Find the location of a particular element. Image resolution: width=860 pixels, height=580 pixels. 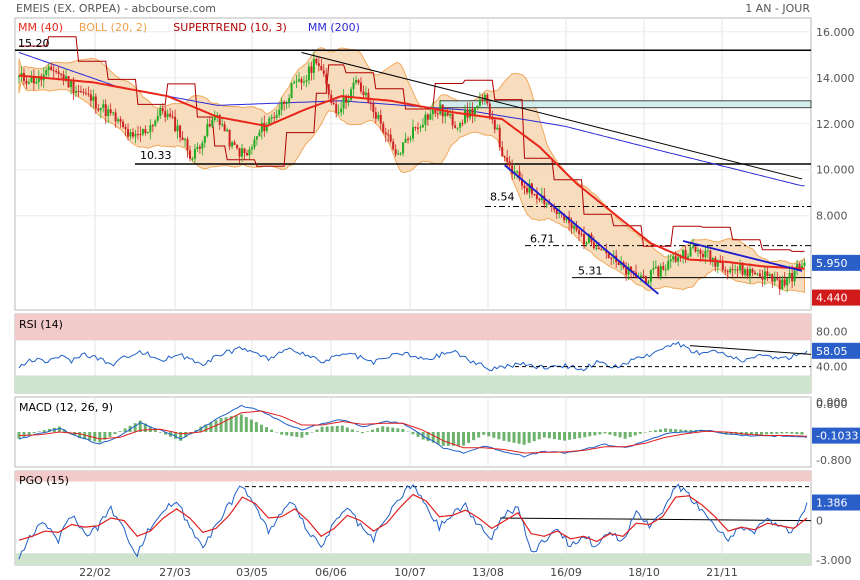

y-tick-label: 0.000 is located at coordinates (832, 402).